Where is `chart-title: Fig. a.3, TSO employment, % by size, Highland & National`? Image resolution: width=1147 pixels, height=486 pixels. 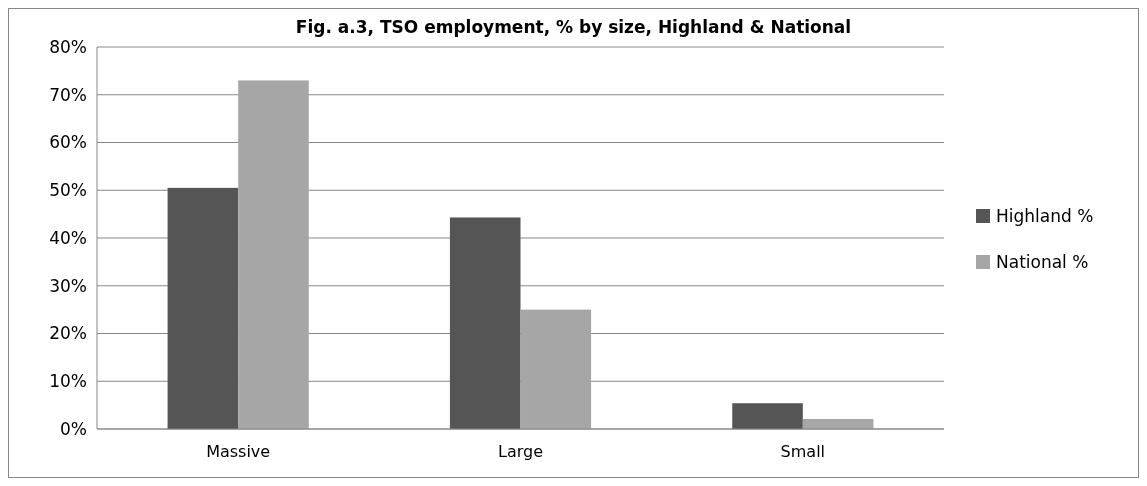
chart-title: Fig. a.3, TSO employment, % by size, Highland & National is located at coordinates (573, 27).